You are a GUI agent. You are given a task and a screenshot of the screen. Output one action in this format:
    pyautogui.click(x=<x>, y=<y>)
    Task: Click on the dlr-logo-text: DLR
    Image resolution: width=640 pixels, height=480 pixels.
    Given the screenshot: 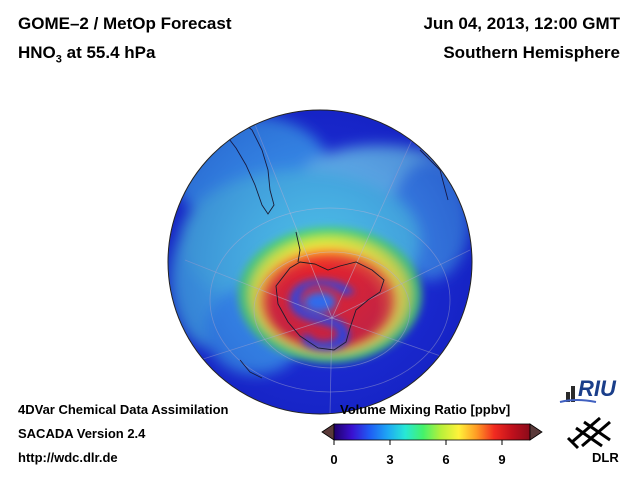 What is the action you would take?
    pyautogui.click(x=605, y=457)
    